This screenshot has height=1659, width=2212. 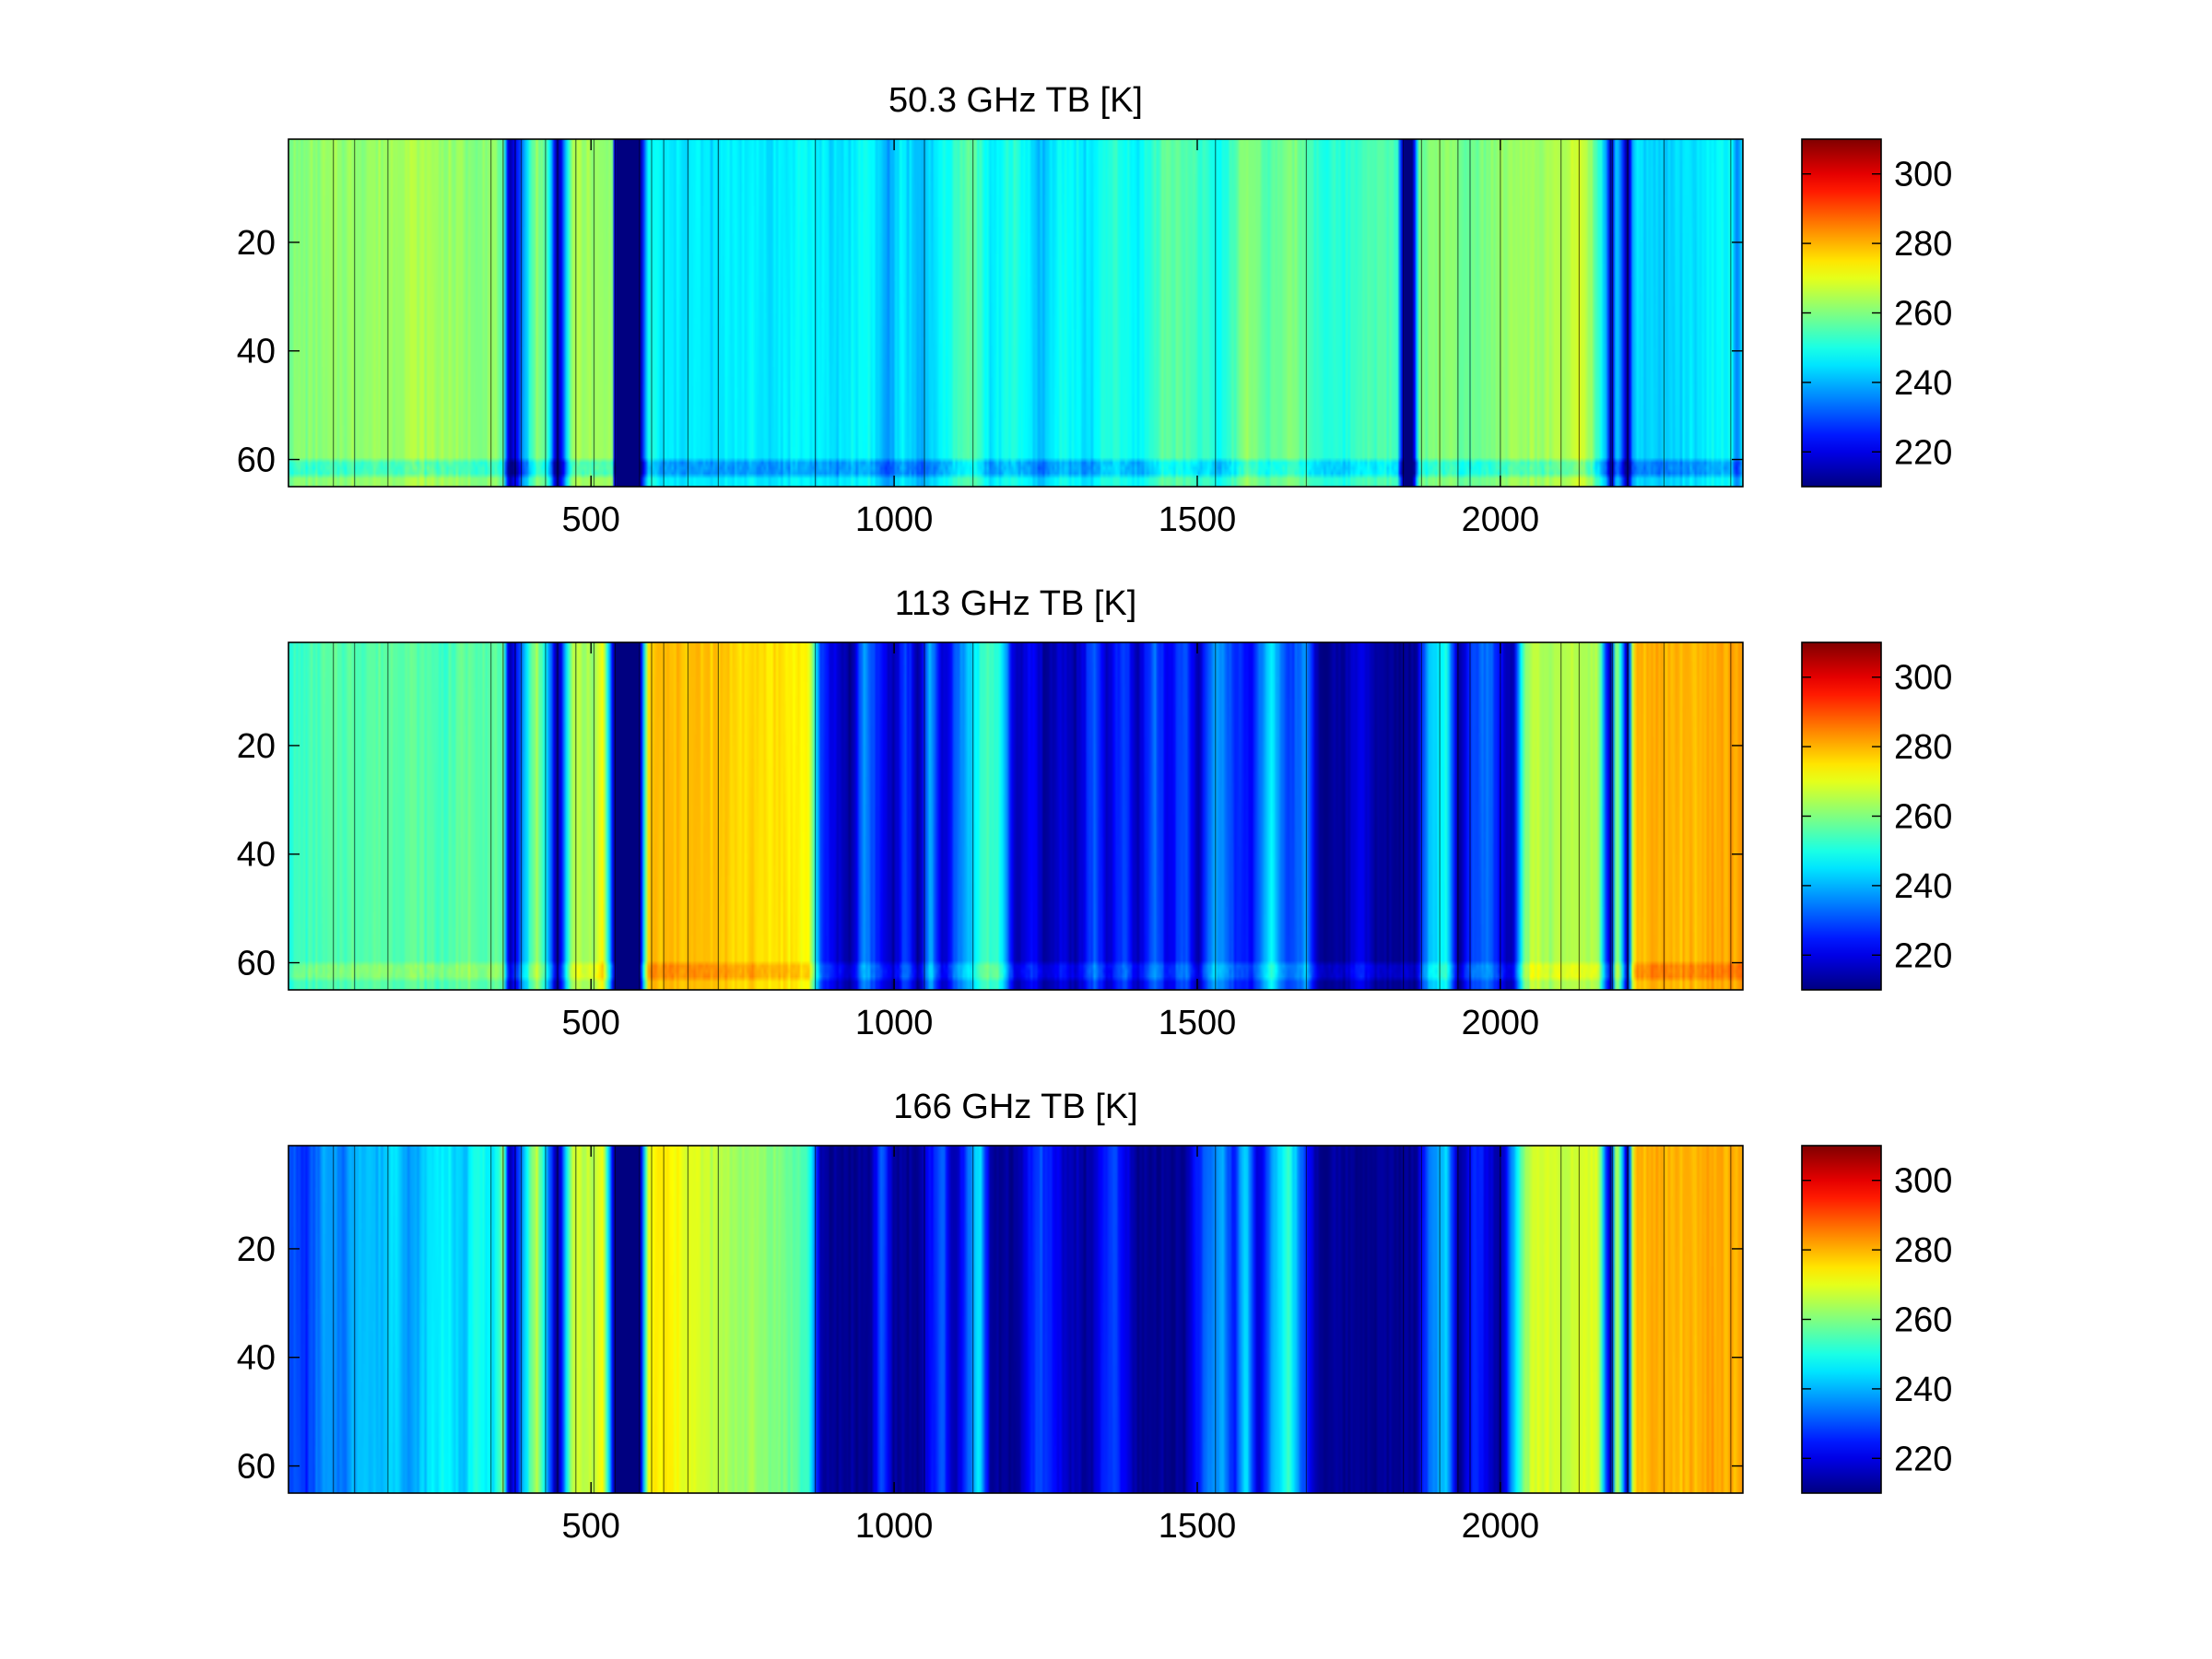 I want to click on panel-title: 166 GHz TB [K], so click(x=1015, y=1107).